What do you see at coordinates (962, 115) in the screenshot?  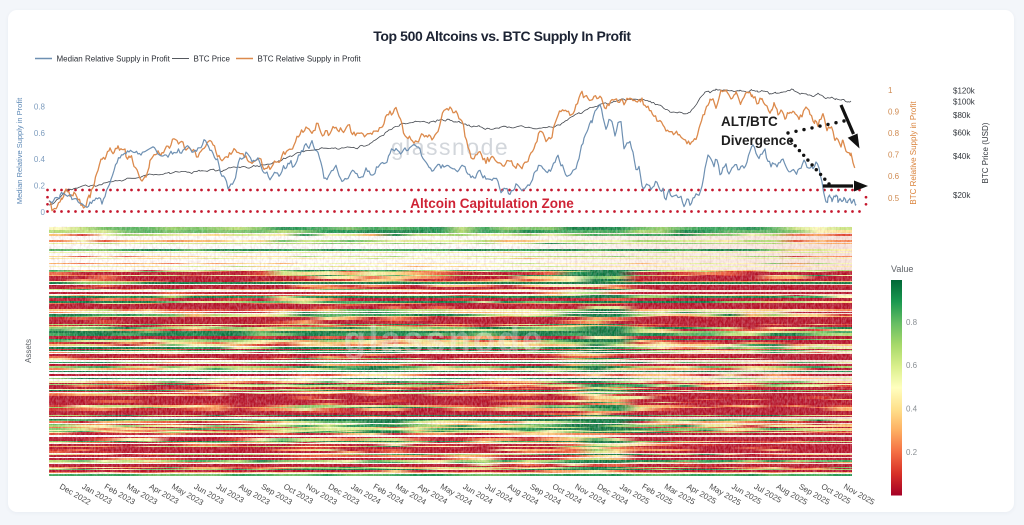 I see `svg-text: $80k` at bounding box center [962, 115].